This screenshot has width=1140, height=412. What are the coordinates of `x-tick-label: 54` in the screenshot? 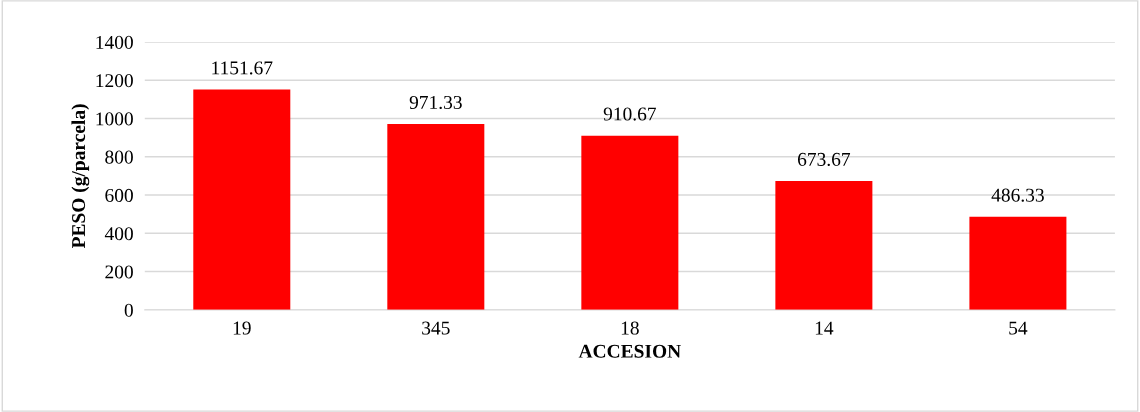 It's located at (1018, 328).